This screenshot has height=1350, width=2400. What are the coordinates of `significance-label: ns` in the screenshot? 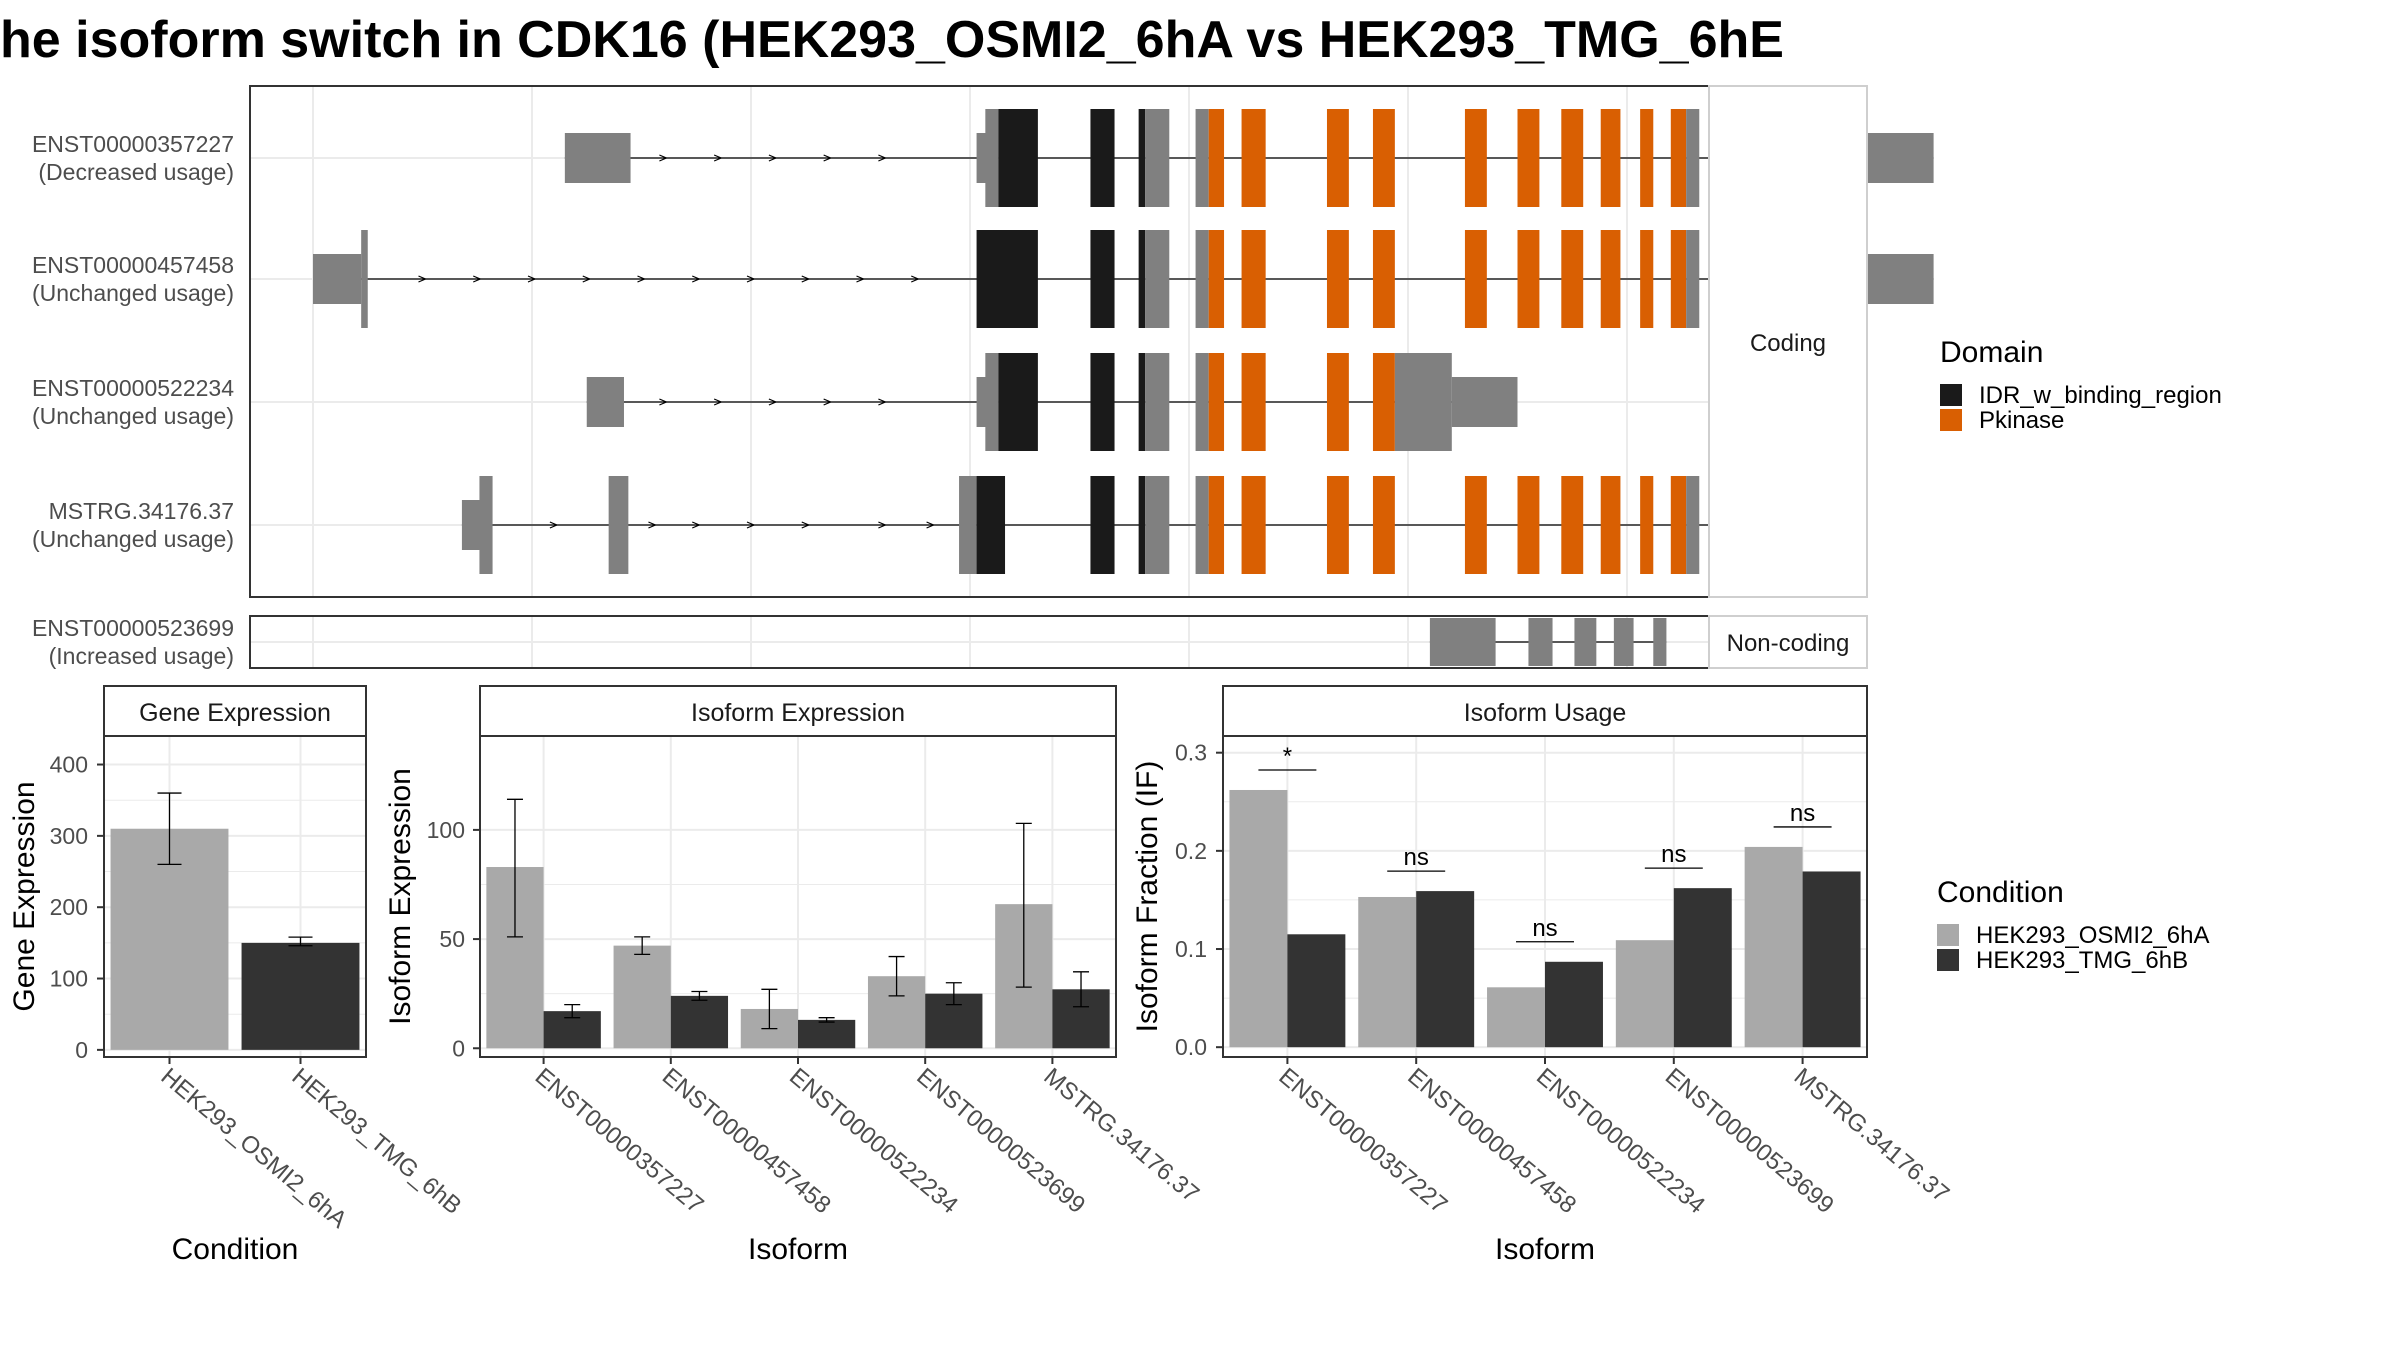 It's located at (1802, 813).